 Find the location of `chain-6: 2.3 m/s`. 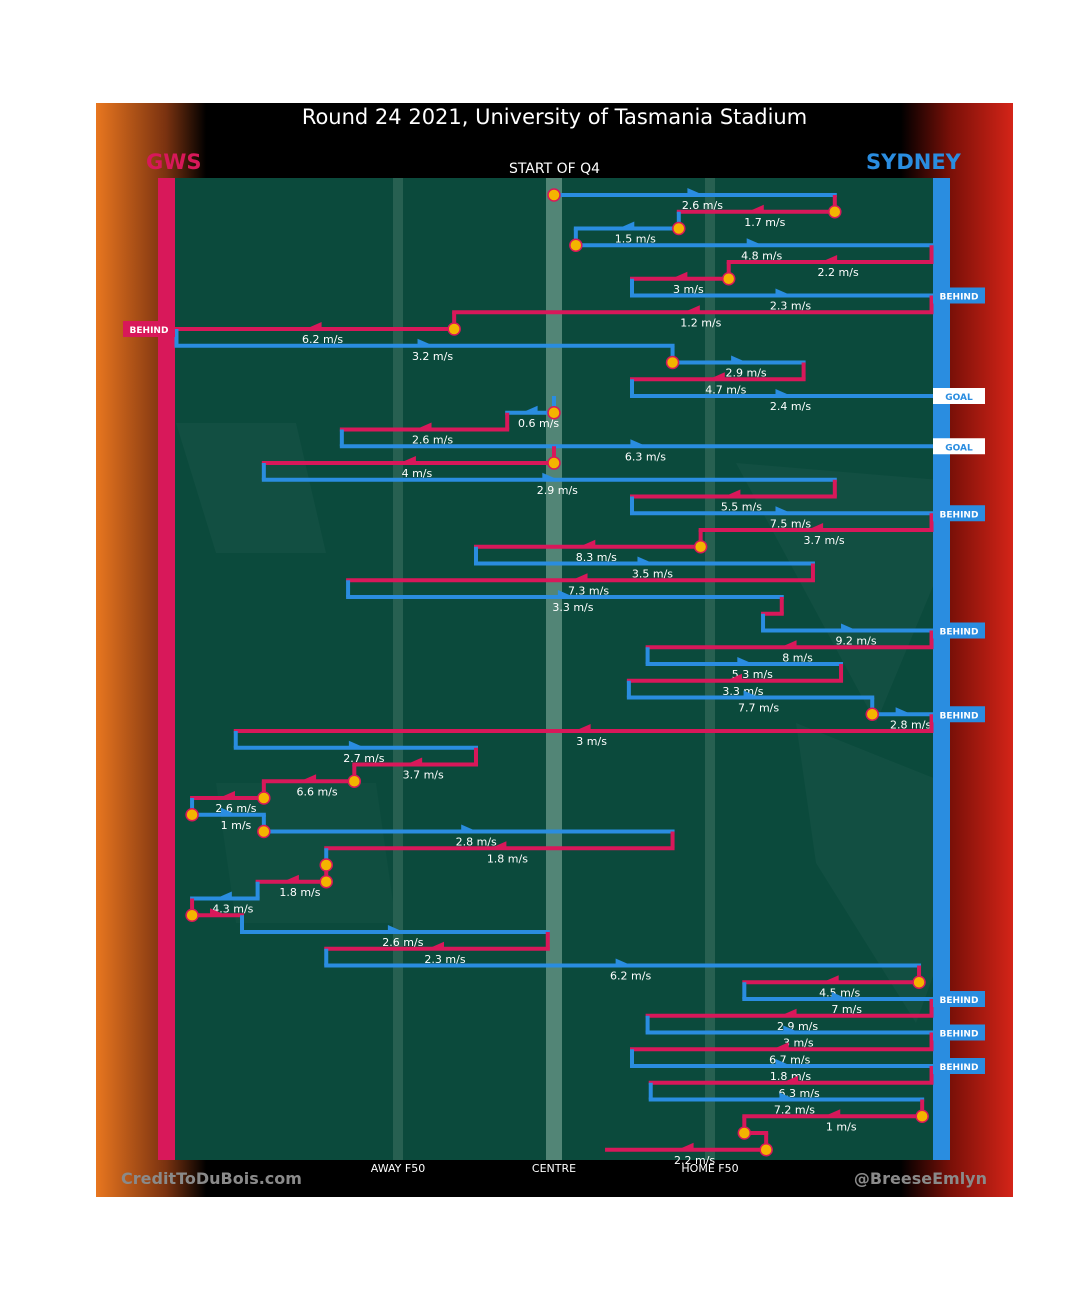

chain-6: 2.3 m/s is located at coordinates (782, 295).